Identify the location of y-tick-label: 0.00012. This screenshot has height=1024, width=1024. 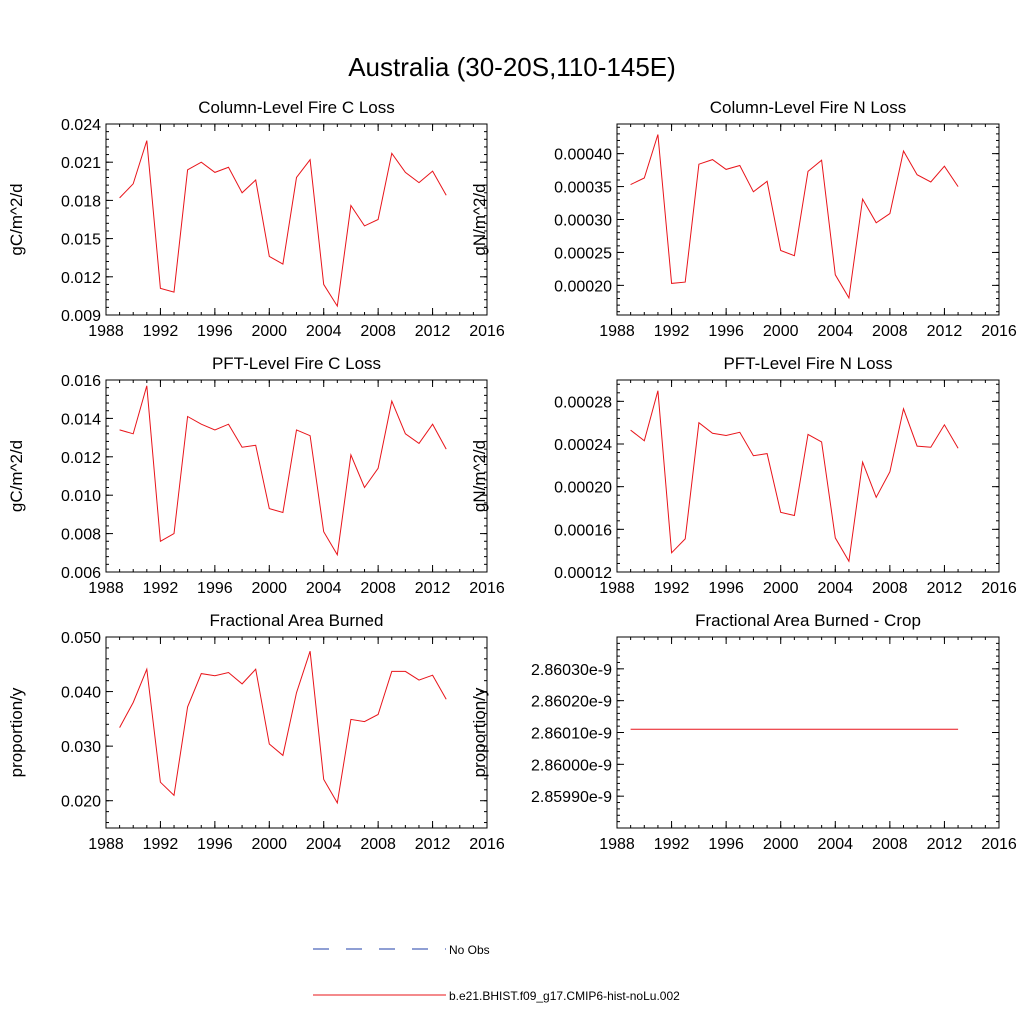
(583, 573).